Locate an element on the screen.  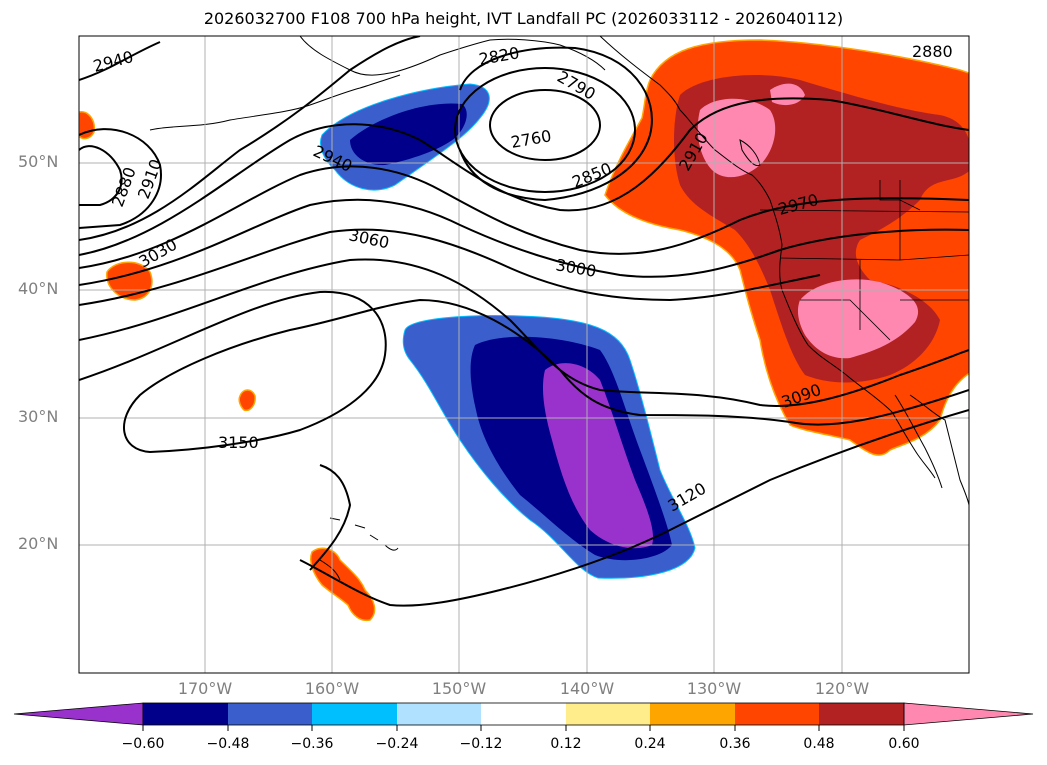
contour-label: 3000 is located at coordinates (575, 268).